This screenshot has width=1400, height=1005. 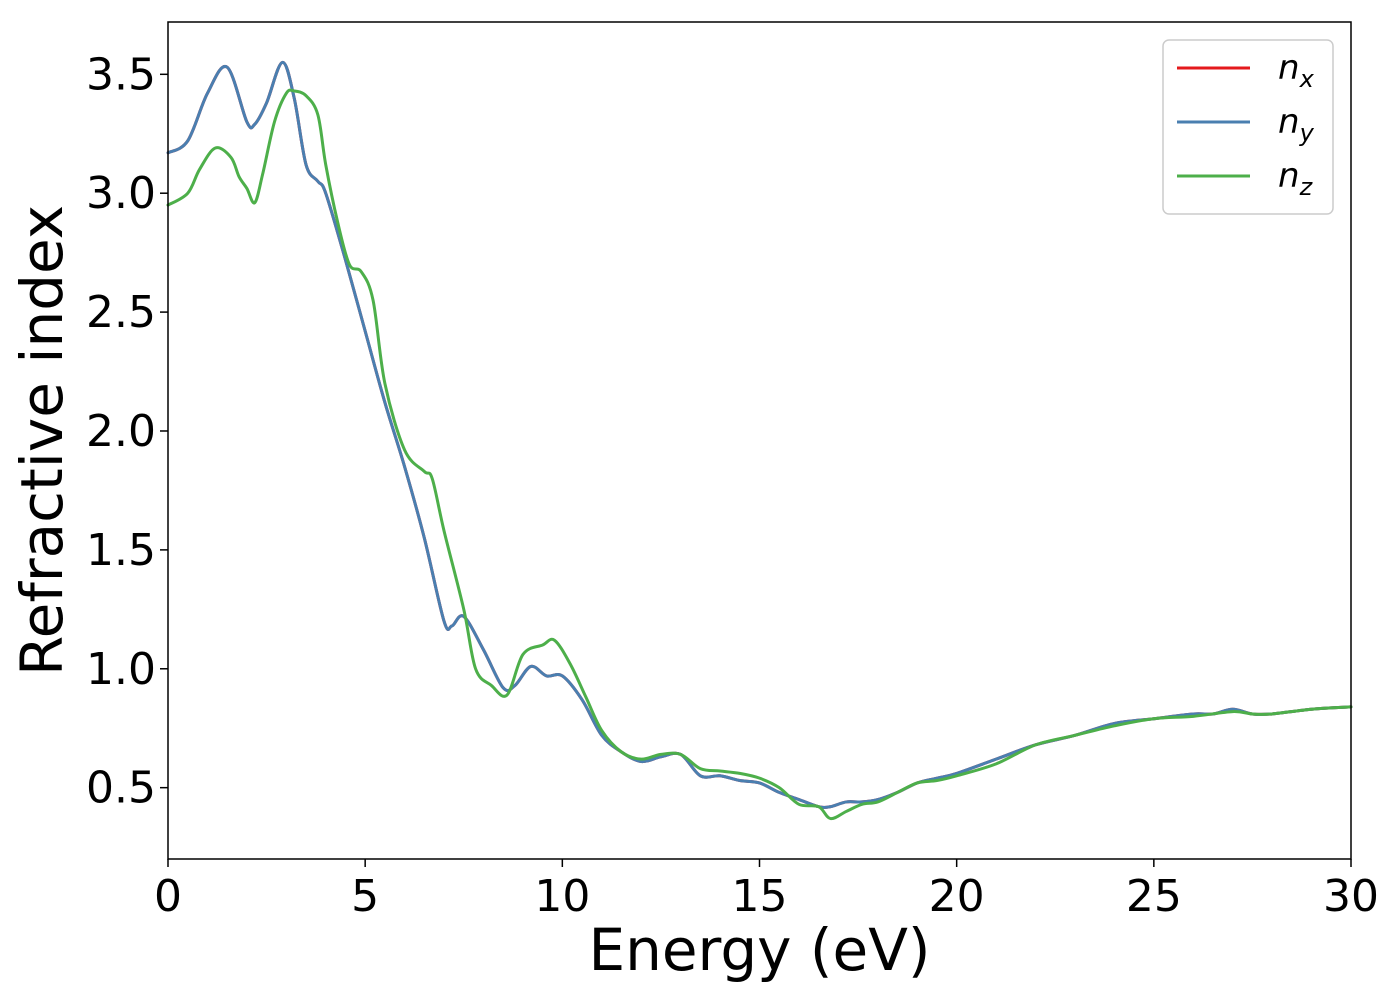 I want to click on x-tick-label: 20, so click(x=957, y=896).